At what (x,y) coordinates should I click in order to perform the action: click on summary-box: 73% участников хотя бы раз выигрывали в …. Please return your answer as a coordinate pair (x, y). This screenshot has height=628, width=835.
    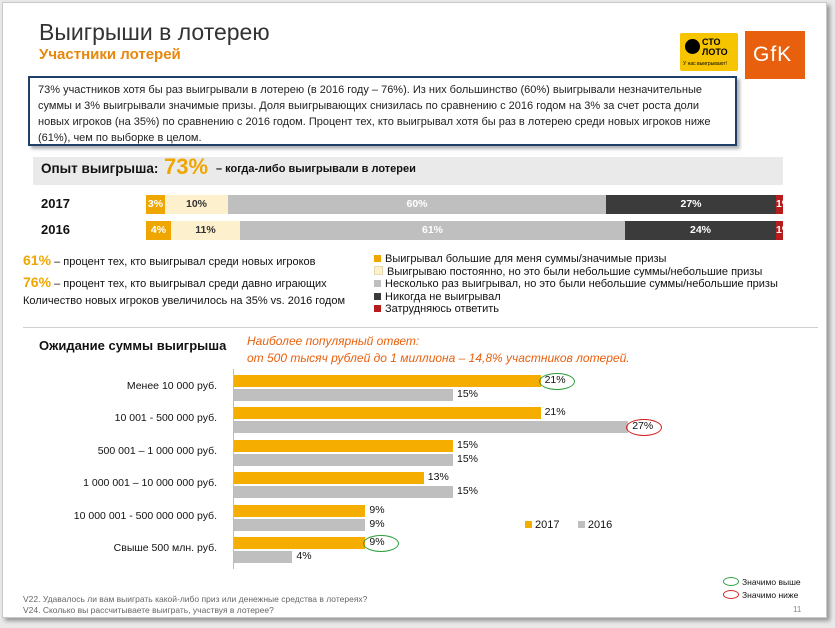
    Looking at the image, I should click on (382, 111).